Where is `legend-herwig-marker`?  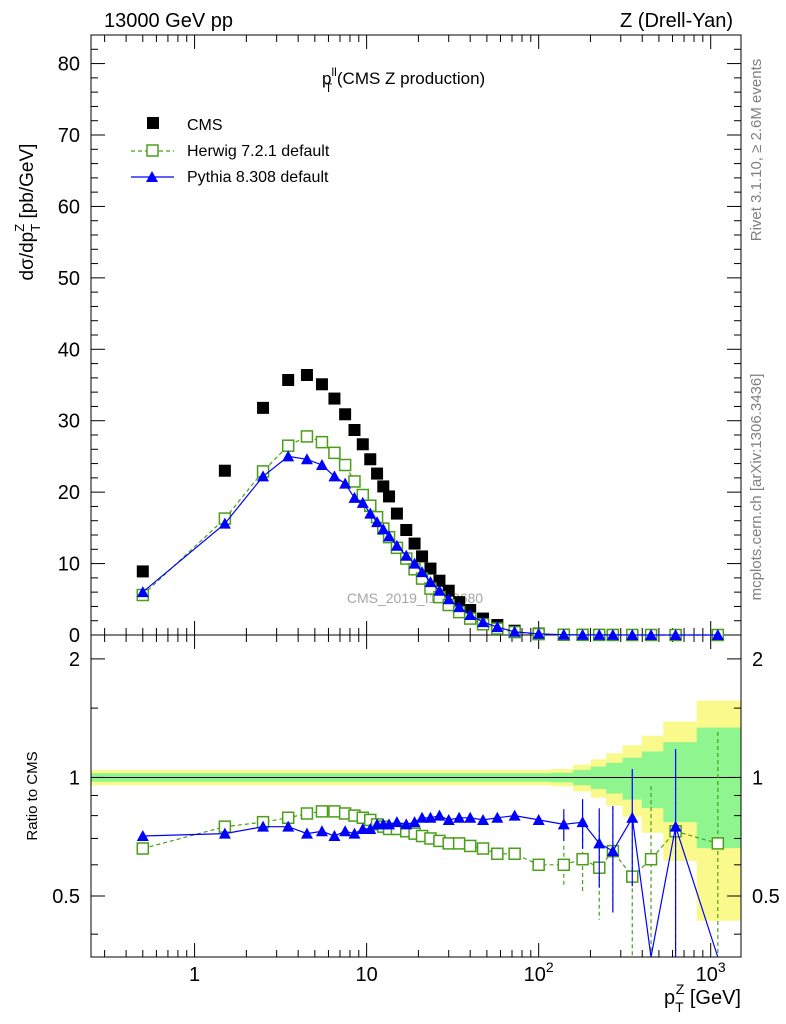 legend-herwig-marker is located at coordinates (152, 150).